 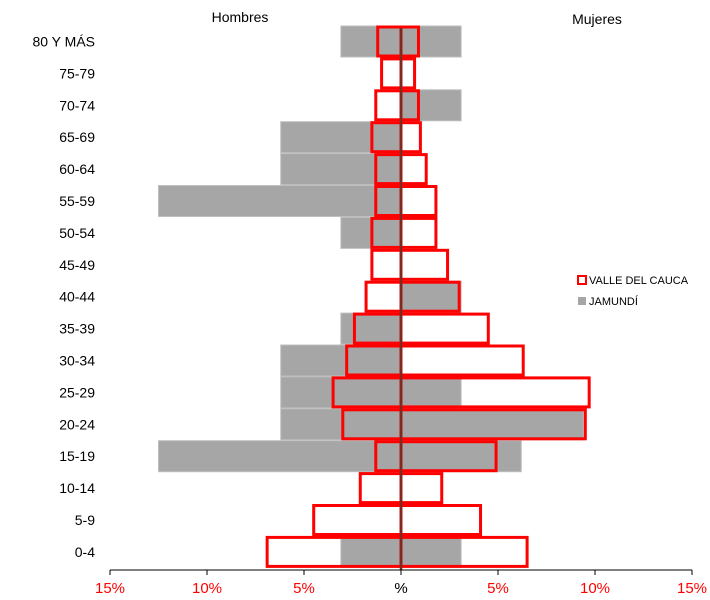 I want to click on age-label-20-24: 20-24, so click(x=77, y=424).